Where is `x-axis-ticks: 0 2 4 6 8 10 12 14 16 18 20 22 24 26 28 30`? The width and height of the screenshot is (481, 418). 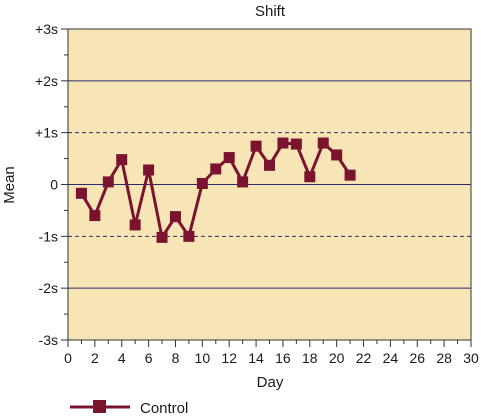 x-axis-ticks: 0 2 4 6 8 10 12 14 16 18 20 22 24 26 28 30 is located at coordinates (271, 353).